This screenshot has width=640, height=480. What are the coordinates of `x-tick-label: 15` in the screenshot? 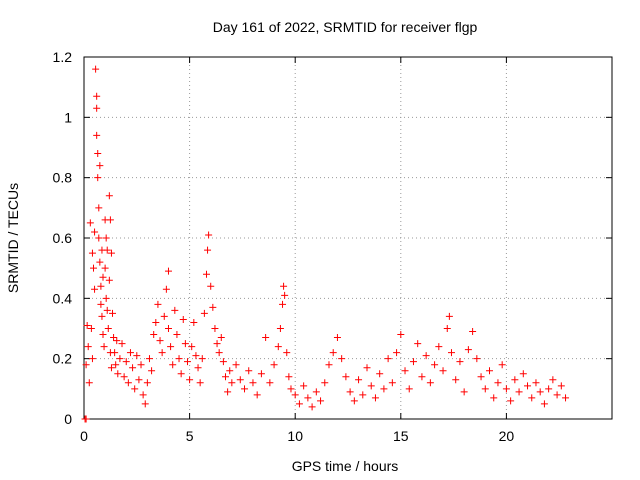 It's located at (401, 436).